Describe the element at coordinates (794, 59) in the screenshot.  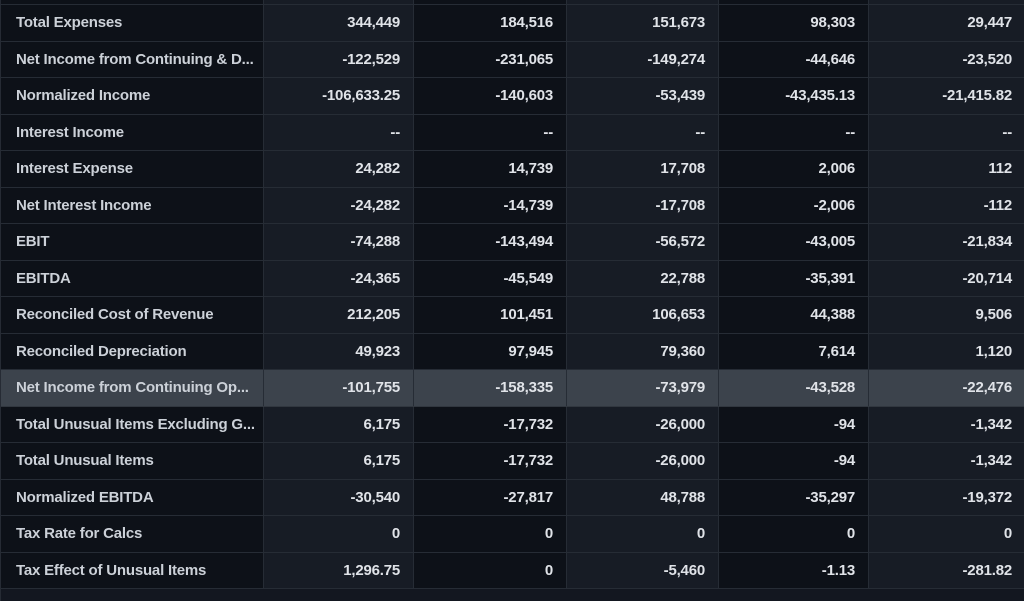
I see `value-cell: -44,646` at that location.